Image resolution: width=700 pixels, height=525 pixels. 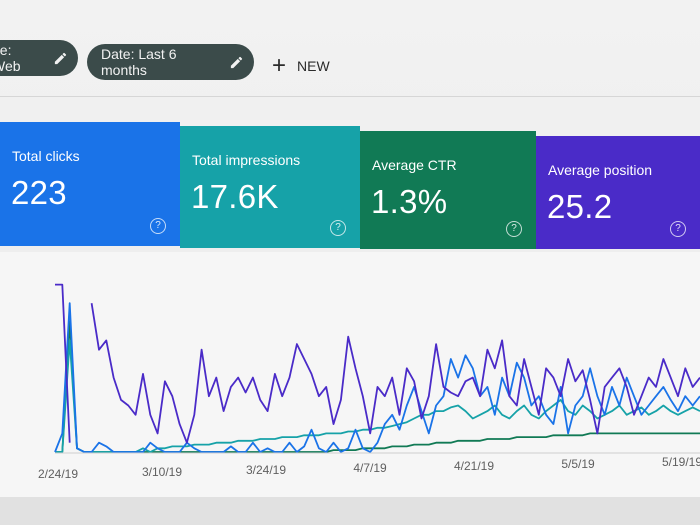 What do you see at coordinates (90, 184) in the screenshot?
I see `metric-card-total-clicks: Total clicks 223 ?` at bounding box center [90, 184].